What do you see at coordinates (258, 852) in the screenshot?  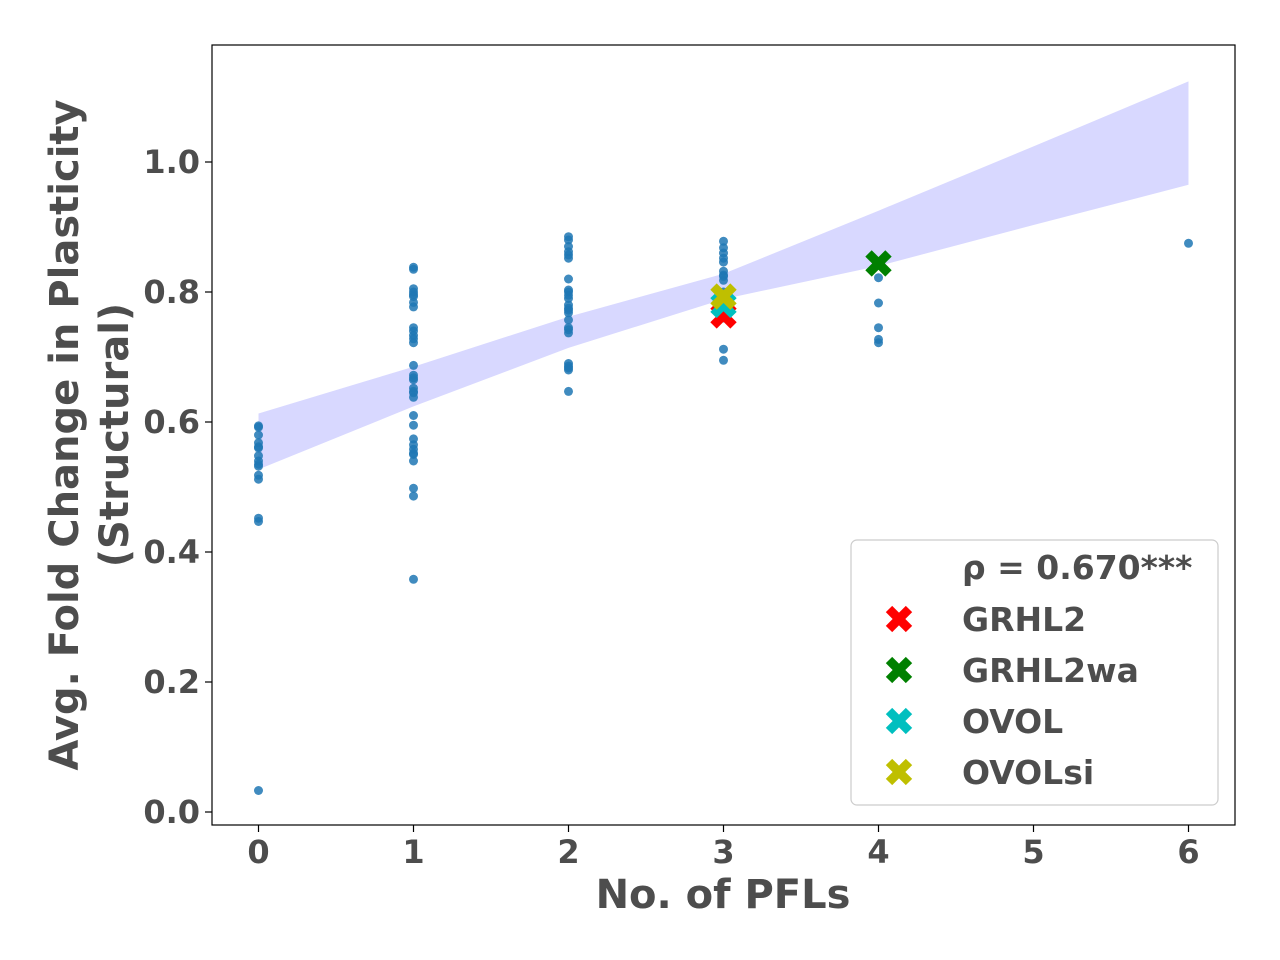 I see `x-tick-label: 0` at bounding box center [258, 852].